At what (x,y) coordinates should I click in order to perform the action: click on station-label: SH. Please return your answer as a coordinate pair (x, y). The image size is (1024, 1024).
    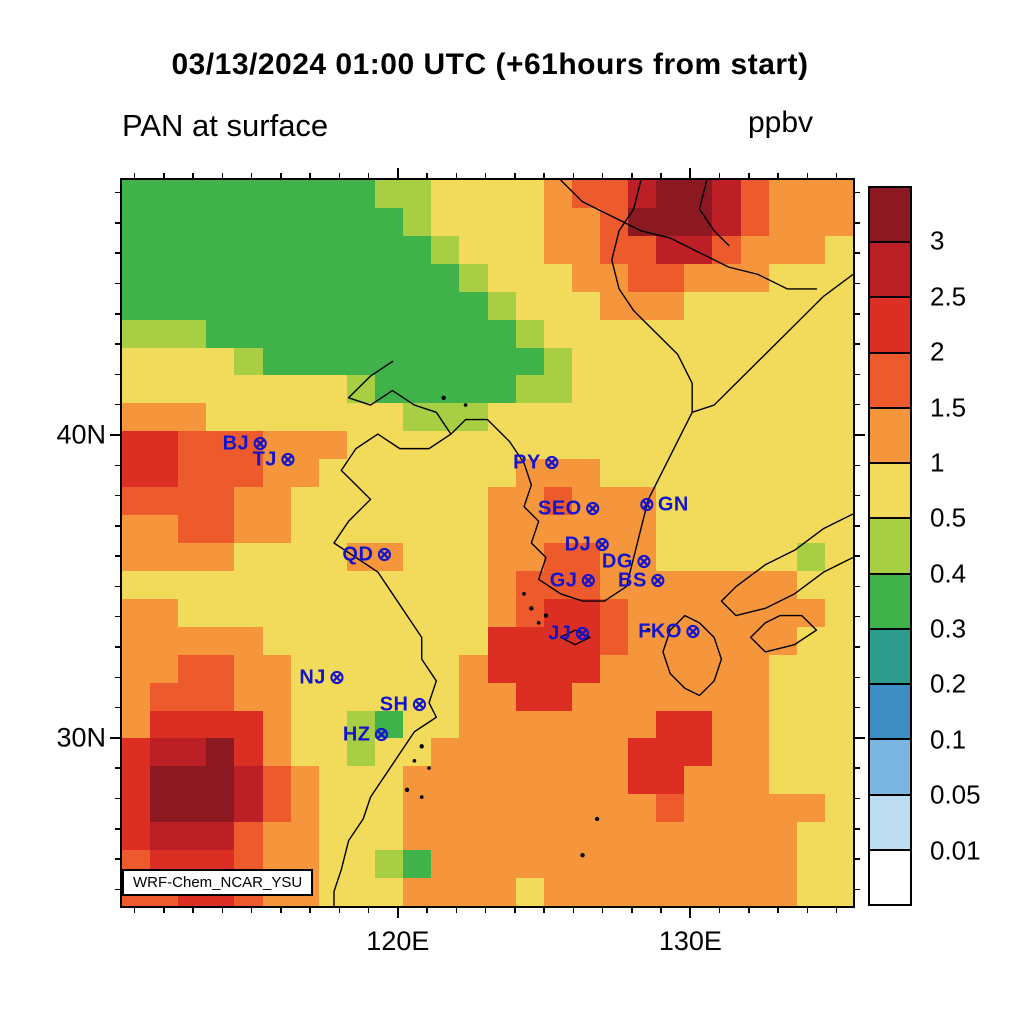
    Looking at the image, I should click on (394, 704).